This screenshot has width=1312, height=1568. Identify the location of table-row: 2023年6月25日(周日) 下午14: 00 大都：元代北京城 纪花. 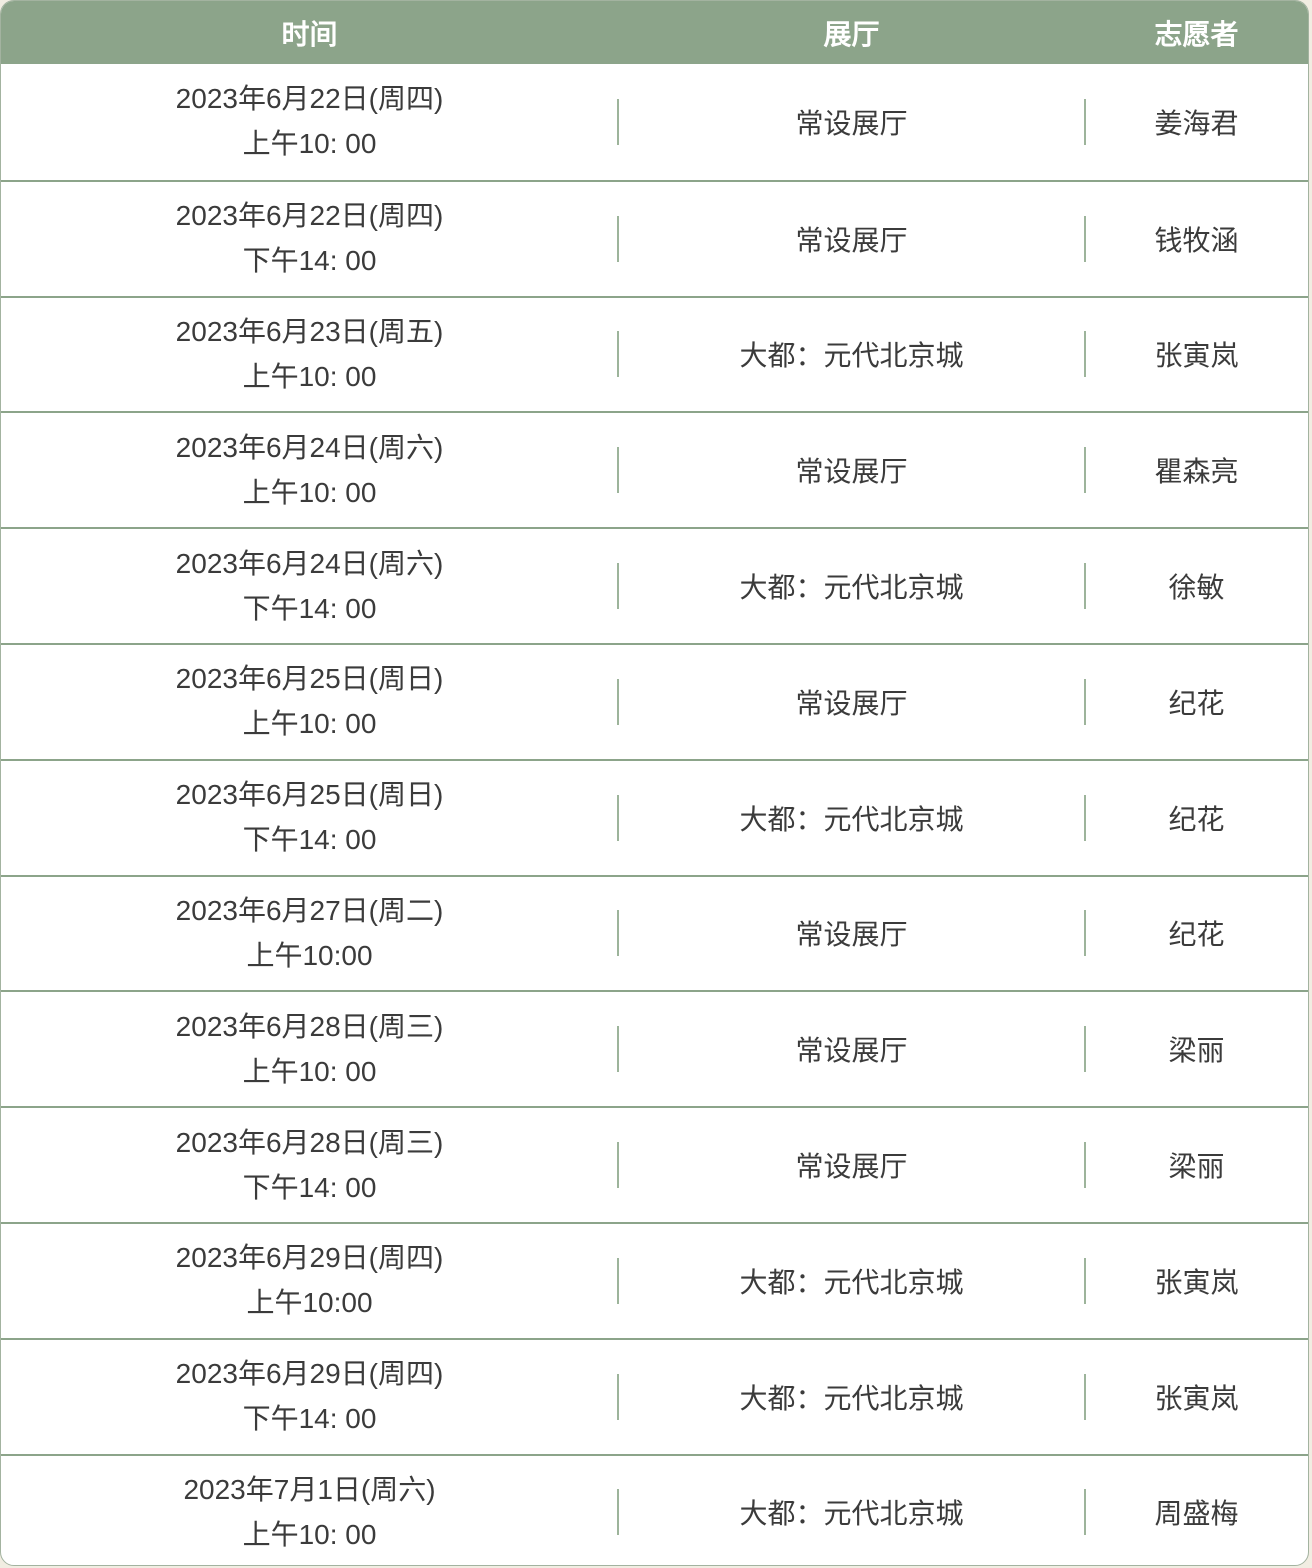
(654, 816).